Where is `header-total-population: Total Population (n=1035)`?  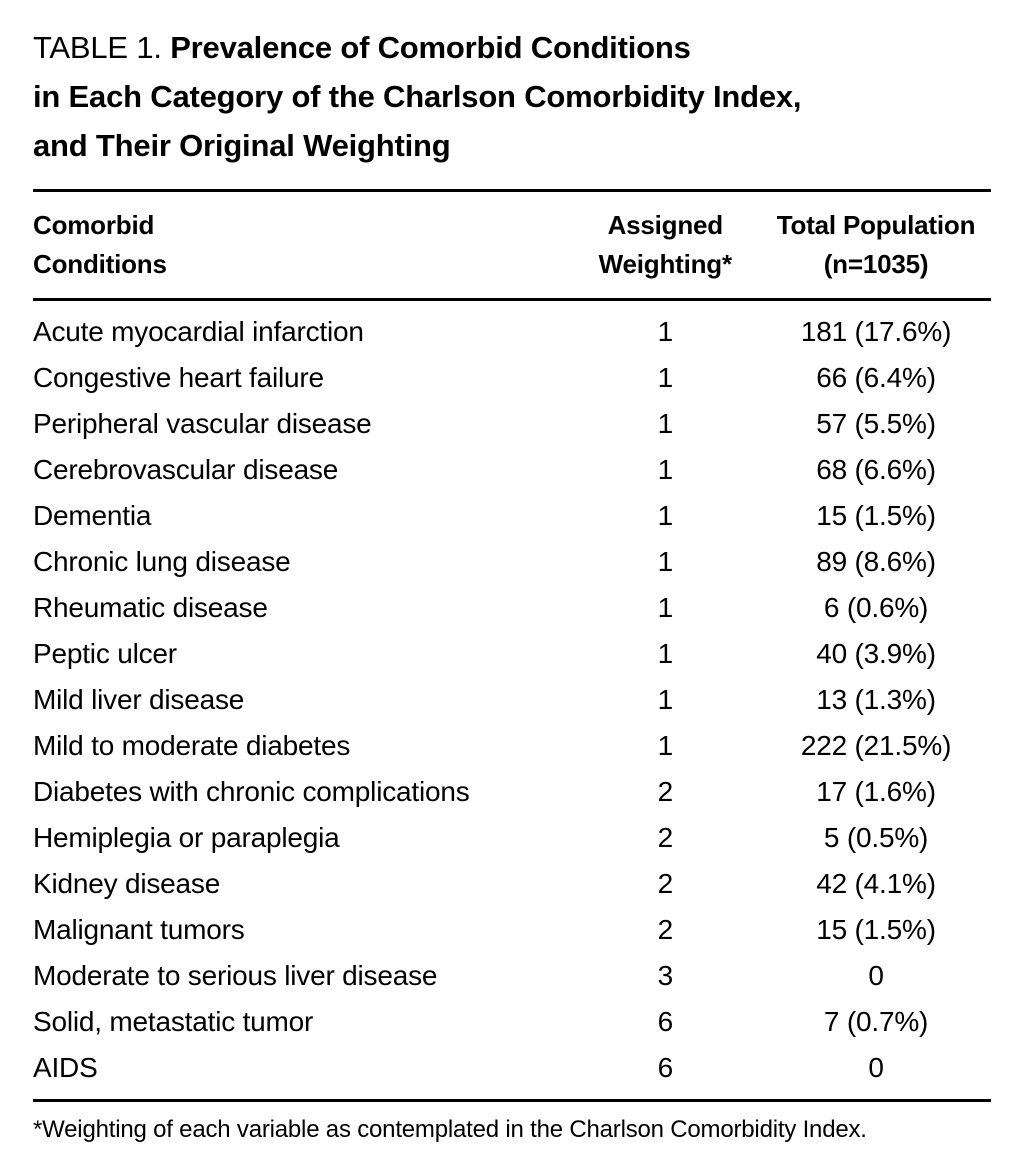 header-total-population: Total Population (n=1035) is located at coordinates (876, 245).